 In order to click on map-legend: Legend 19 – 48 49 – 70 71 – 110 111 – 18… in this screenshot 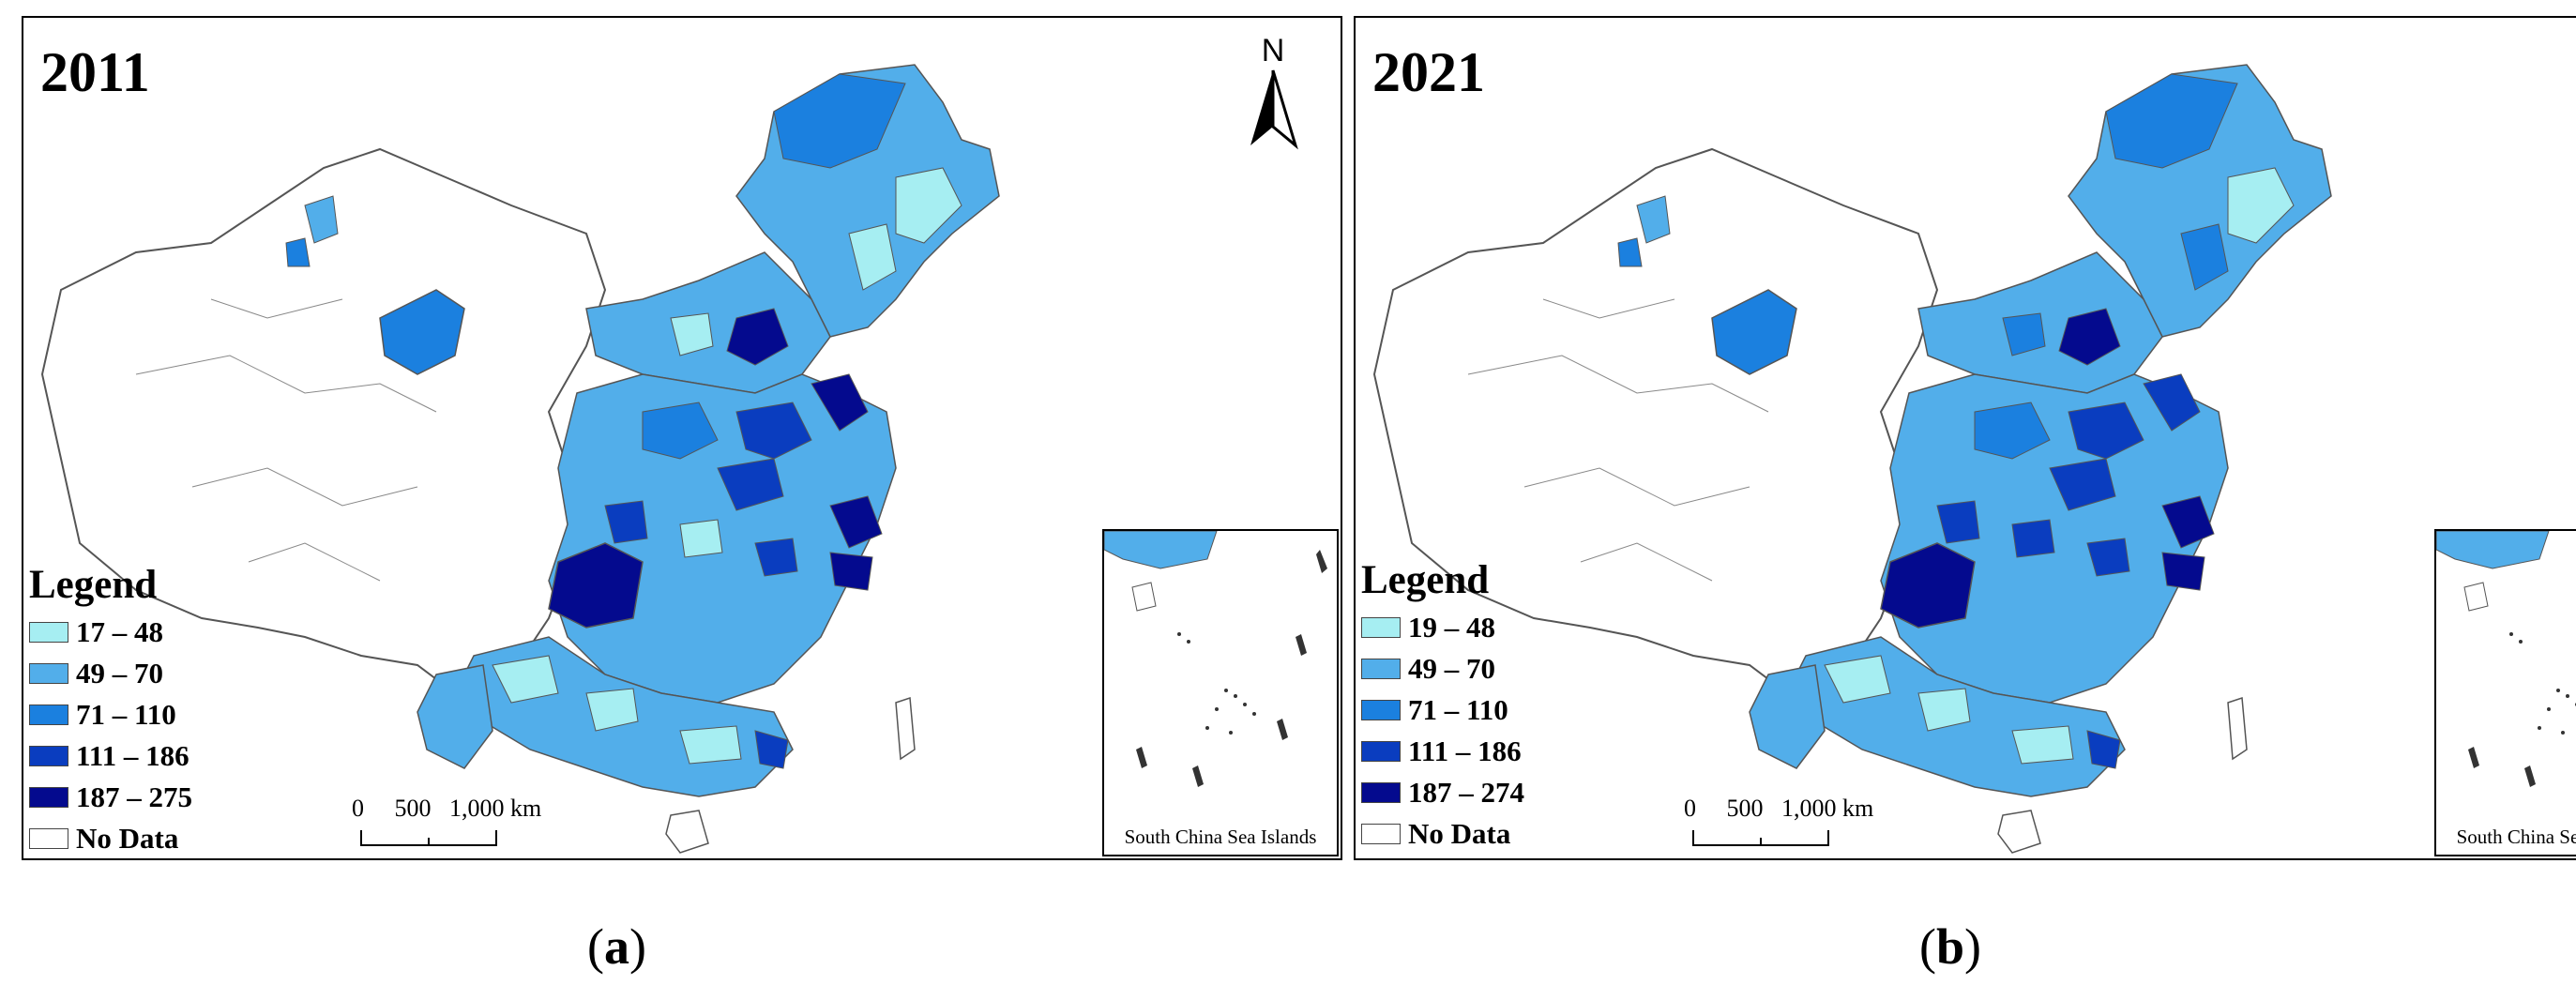, I will do `click(1511, 706)`.